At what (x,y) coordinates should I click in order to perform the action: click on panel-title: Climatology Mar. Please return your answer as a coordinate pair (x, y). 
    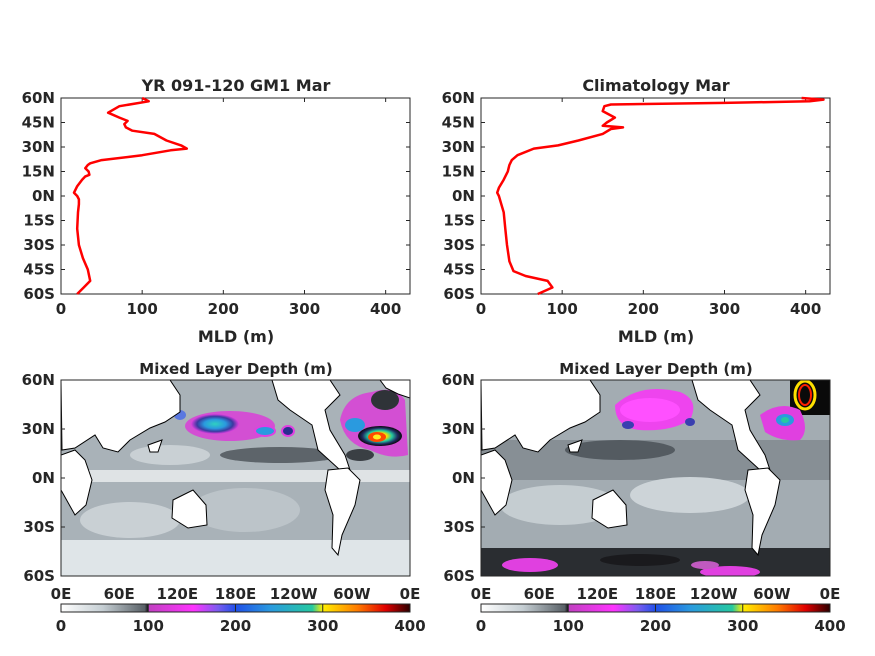
    Looking at the image, I should click on (655, 85).